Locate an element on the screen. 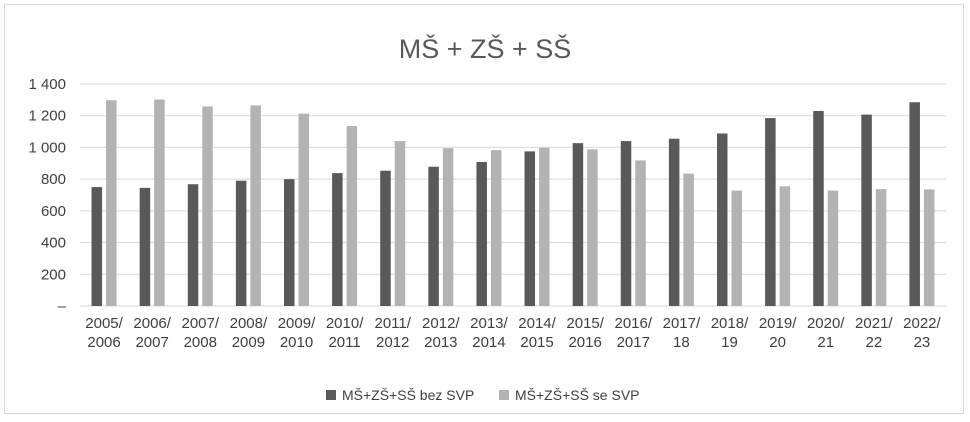  x-tick-label: 2019/ is located at coordinates (778, 323).